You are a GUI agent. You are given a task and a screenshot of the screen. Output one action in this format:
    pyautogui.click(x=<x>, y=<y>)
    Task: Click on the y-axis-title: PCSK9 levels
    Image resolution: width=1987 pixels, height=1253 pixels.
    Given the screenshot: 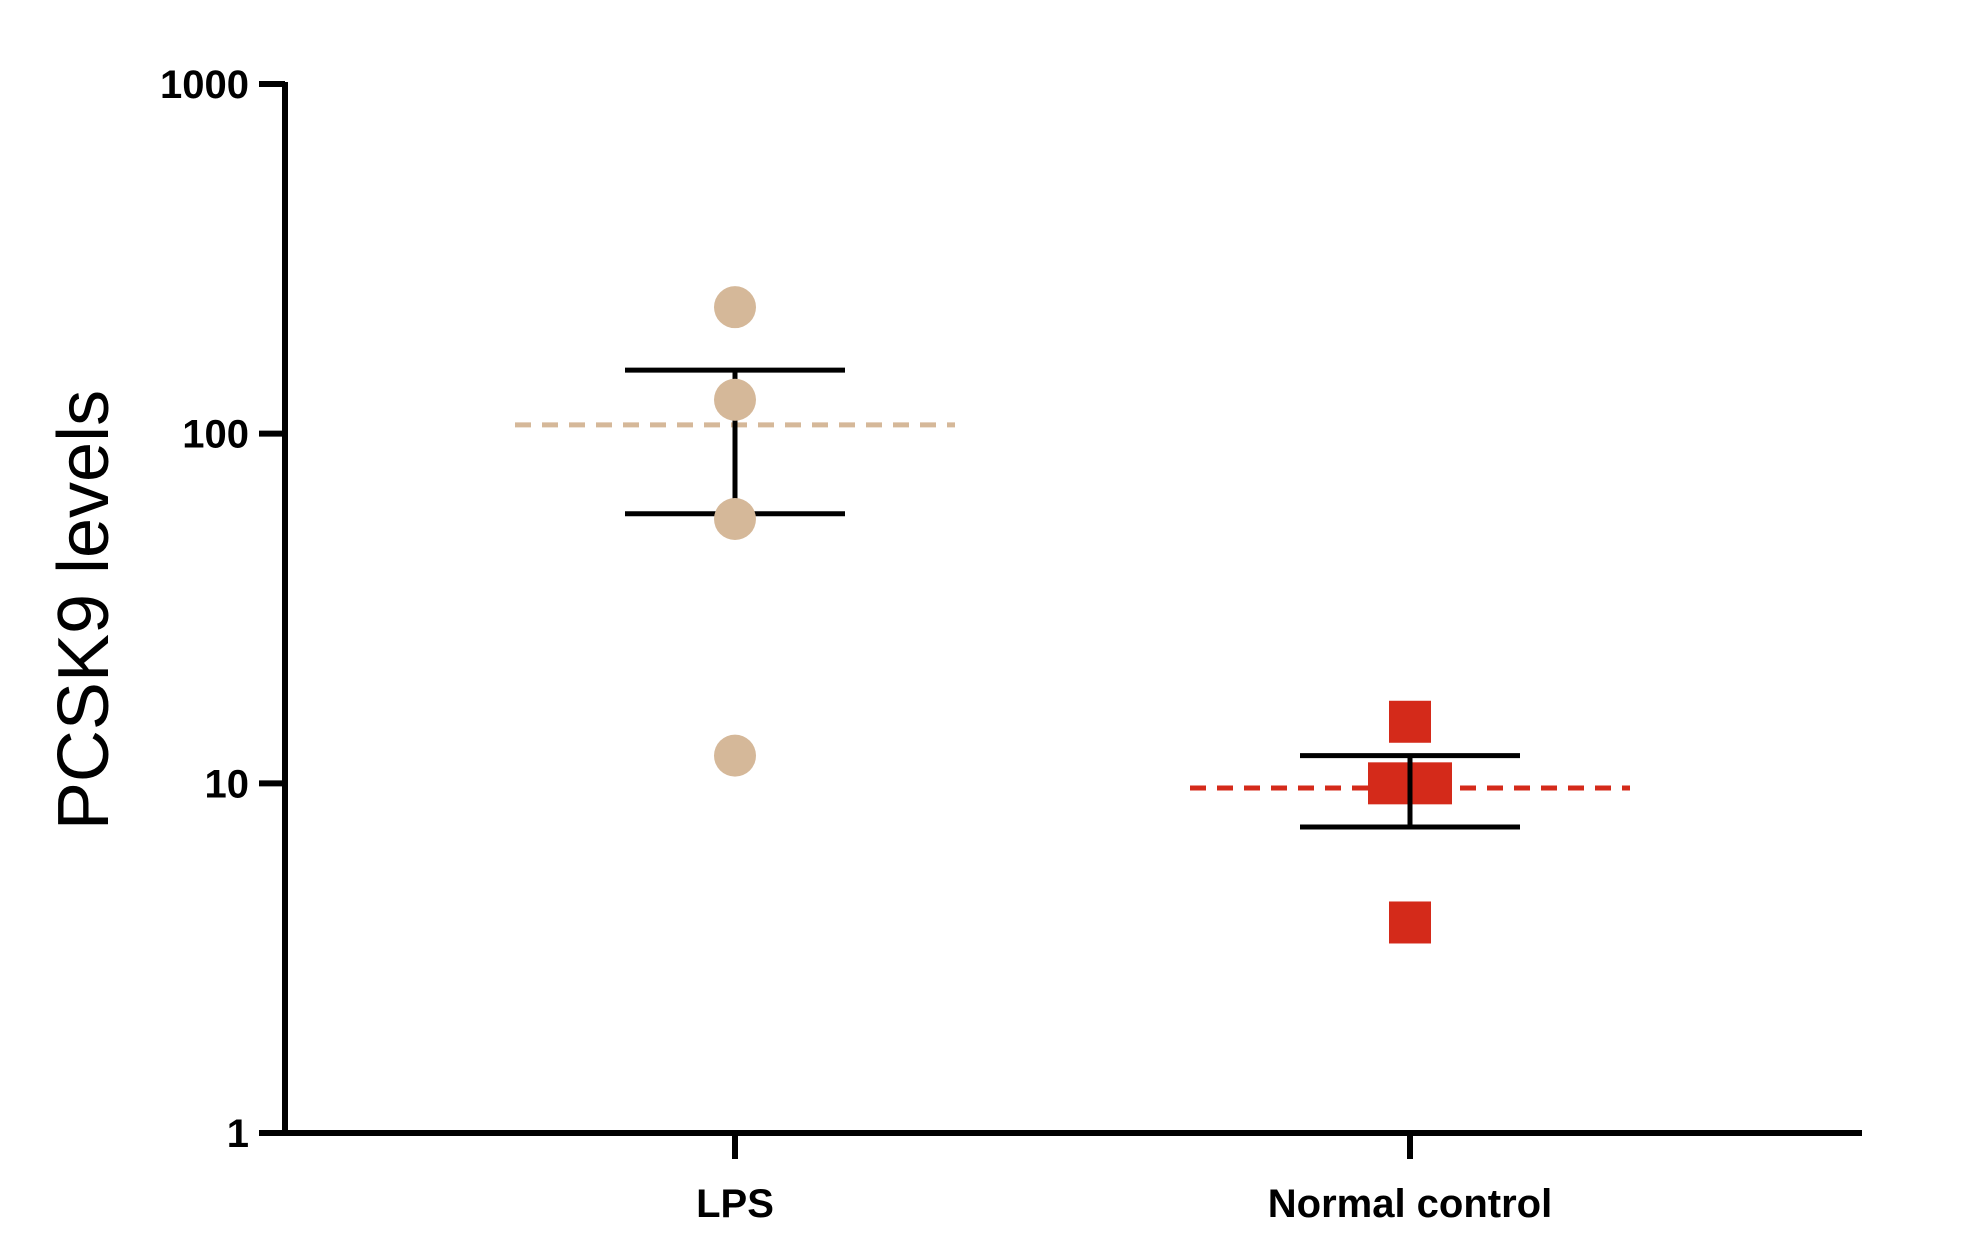 What is the action you would take?
    pyautogui.click(x=84, y=610)
    